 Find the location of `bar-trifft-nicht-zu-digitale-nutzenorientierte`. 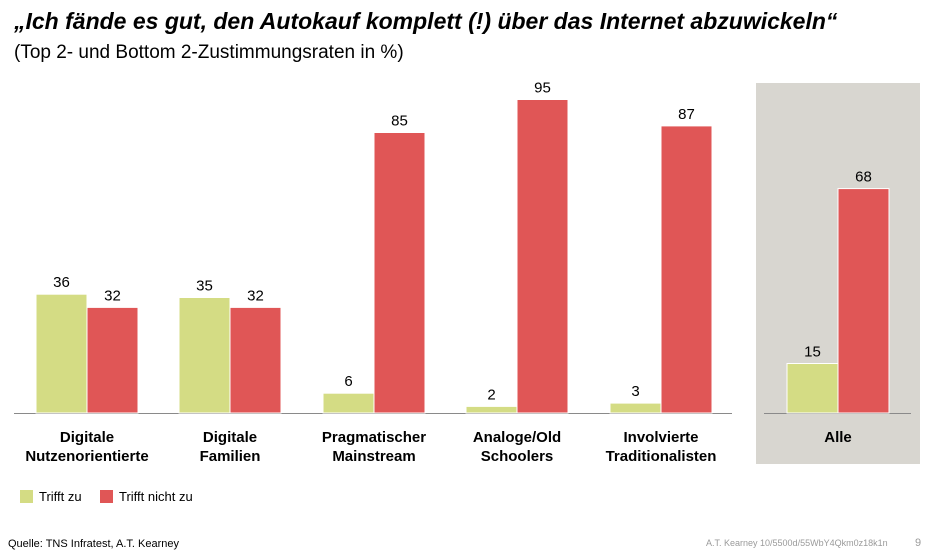

bar-trifft-nicht-zu-digitale-nutzenorientierte is located at coordinates (112, 360).